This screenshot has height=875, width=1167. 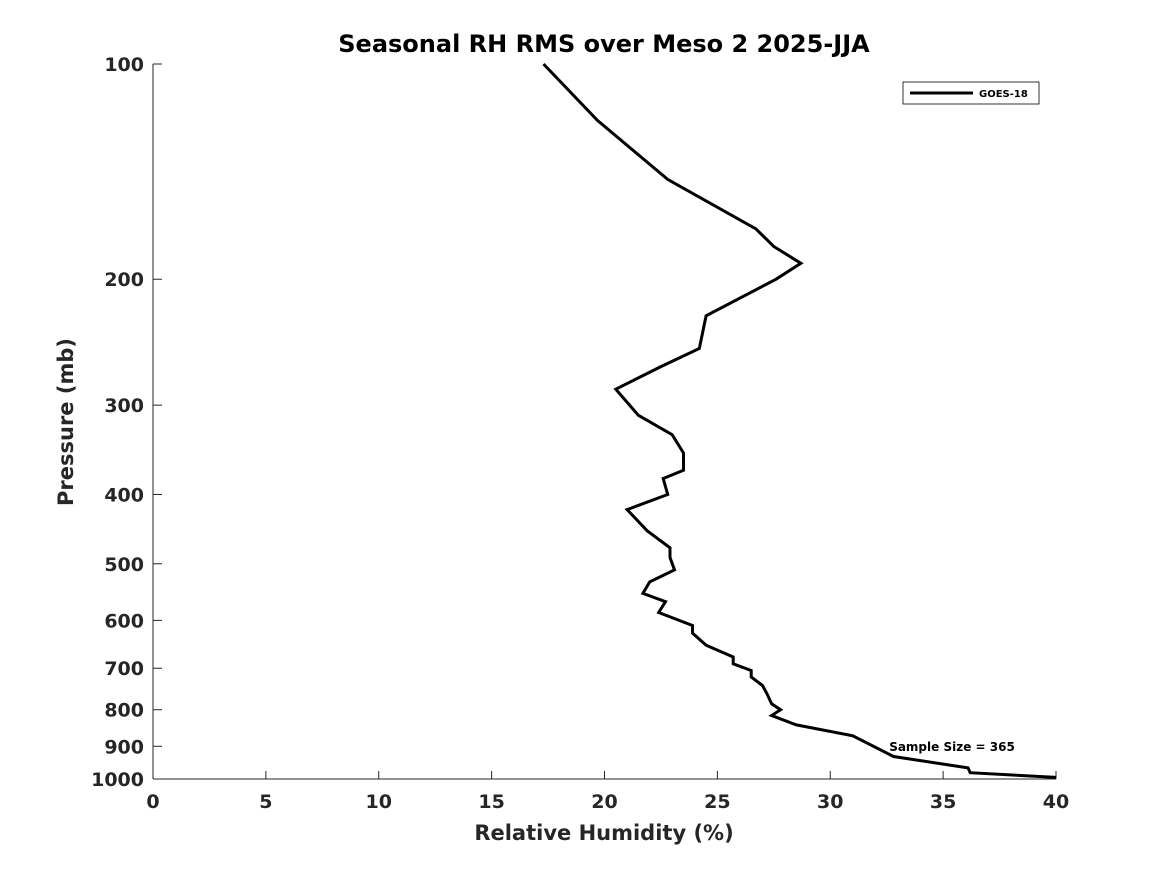 I want to click on y-tick-label: 600, so click(x=124, y=621).